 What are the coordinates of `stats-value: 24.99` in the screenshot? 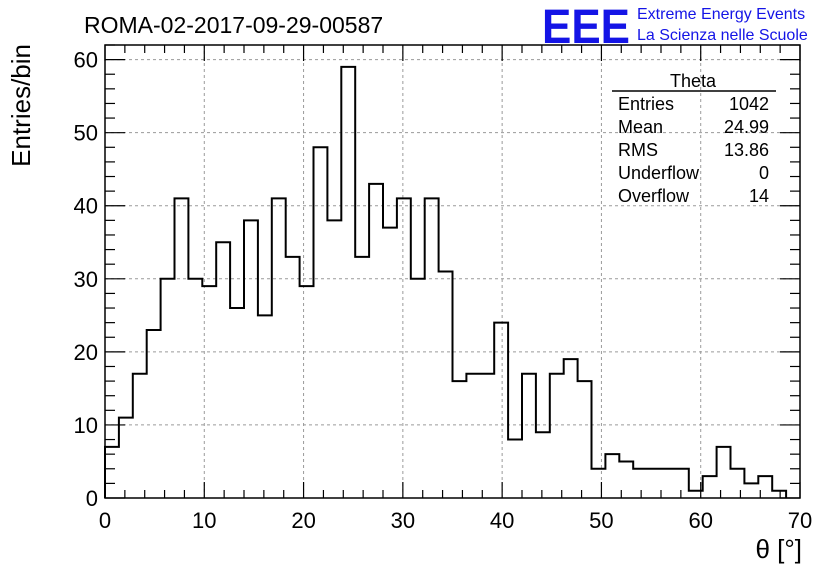 It's located at (746, 127).